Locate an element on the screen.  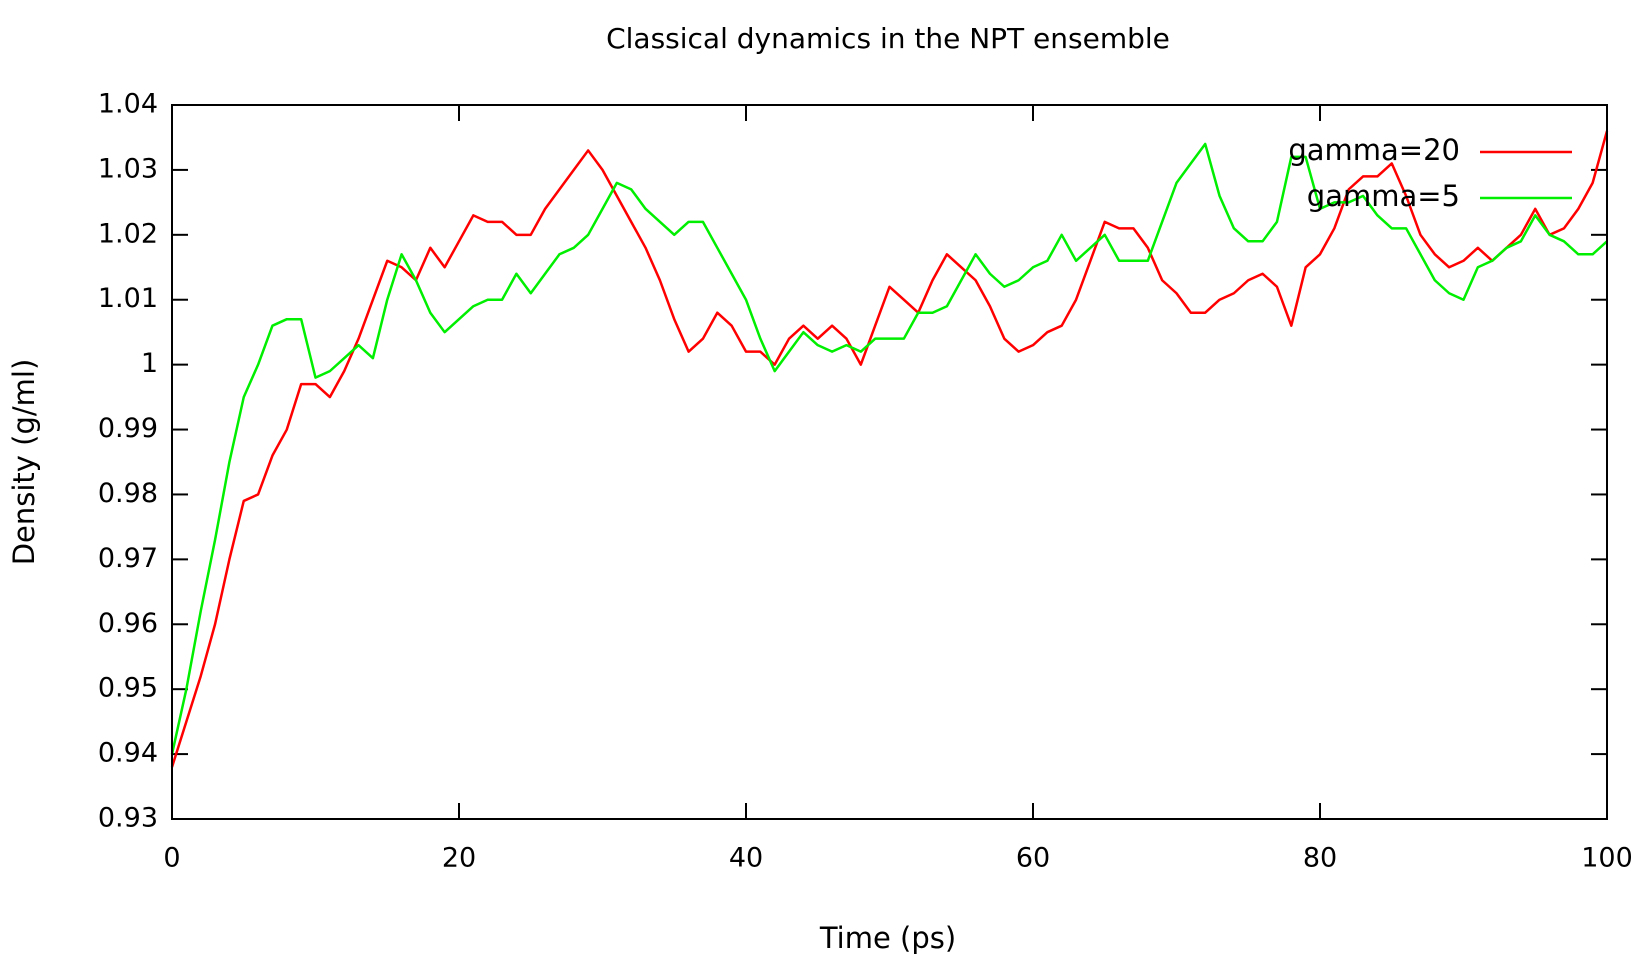
y-tick-label: 1.04 is located at coordinates (128, 104).